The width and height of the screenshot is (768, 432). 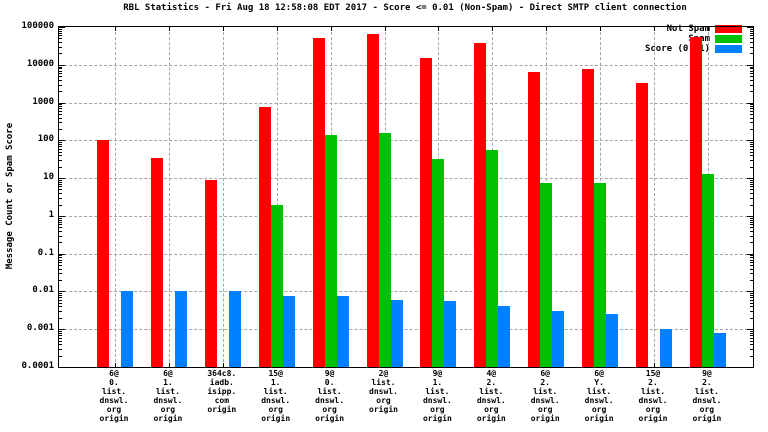 I want to click on x-tick-label: 15@ 1. list. dnswl. org origin, so click(x=276, y=396).